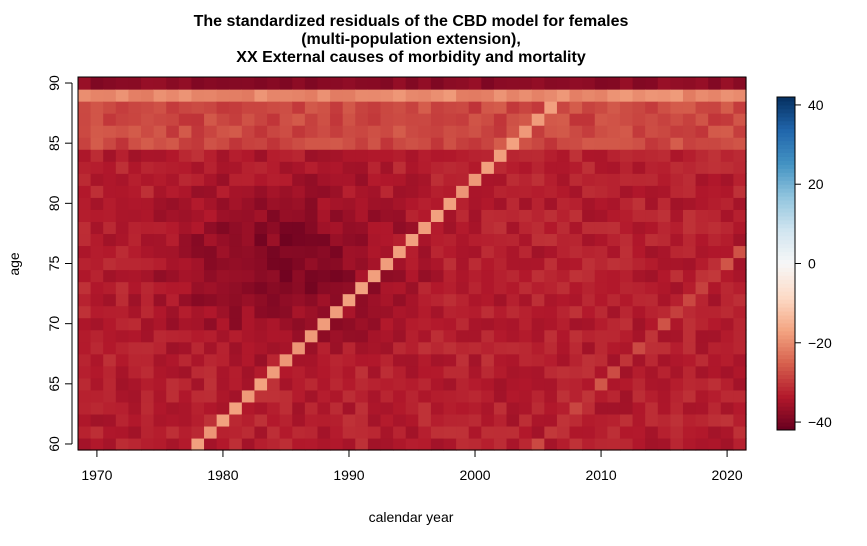 Image resolution: width=867 pixels, height=546 pixels. What do you see at coordinates (348, 475) in the screenshot?
I see `x-tick-label: 1990` at bounding box center [348, 475].